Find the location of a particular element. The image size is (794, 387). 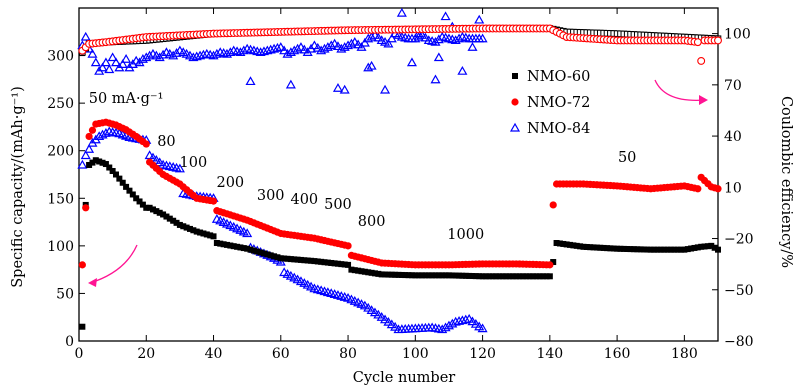

arrow-to-right-axis-head is located at coordinates (703, 100).